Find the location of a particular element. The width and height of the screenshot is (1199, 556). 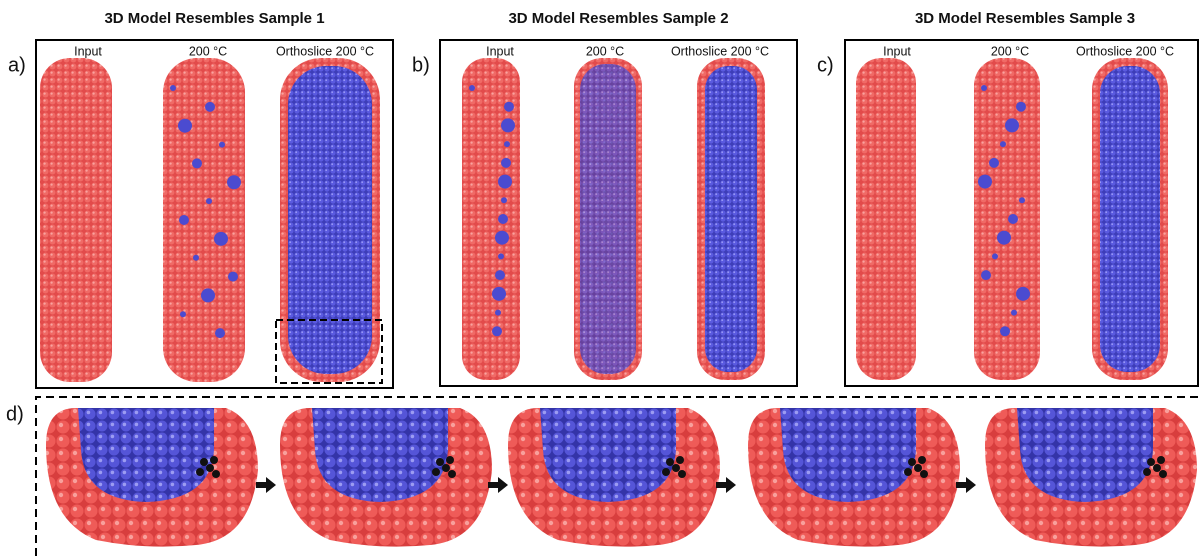

panel-letter: b) is located at coordinates (421, 65).